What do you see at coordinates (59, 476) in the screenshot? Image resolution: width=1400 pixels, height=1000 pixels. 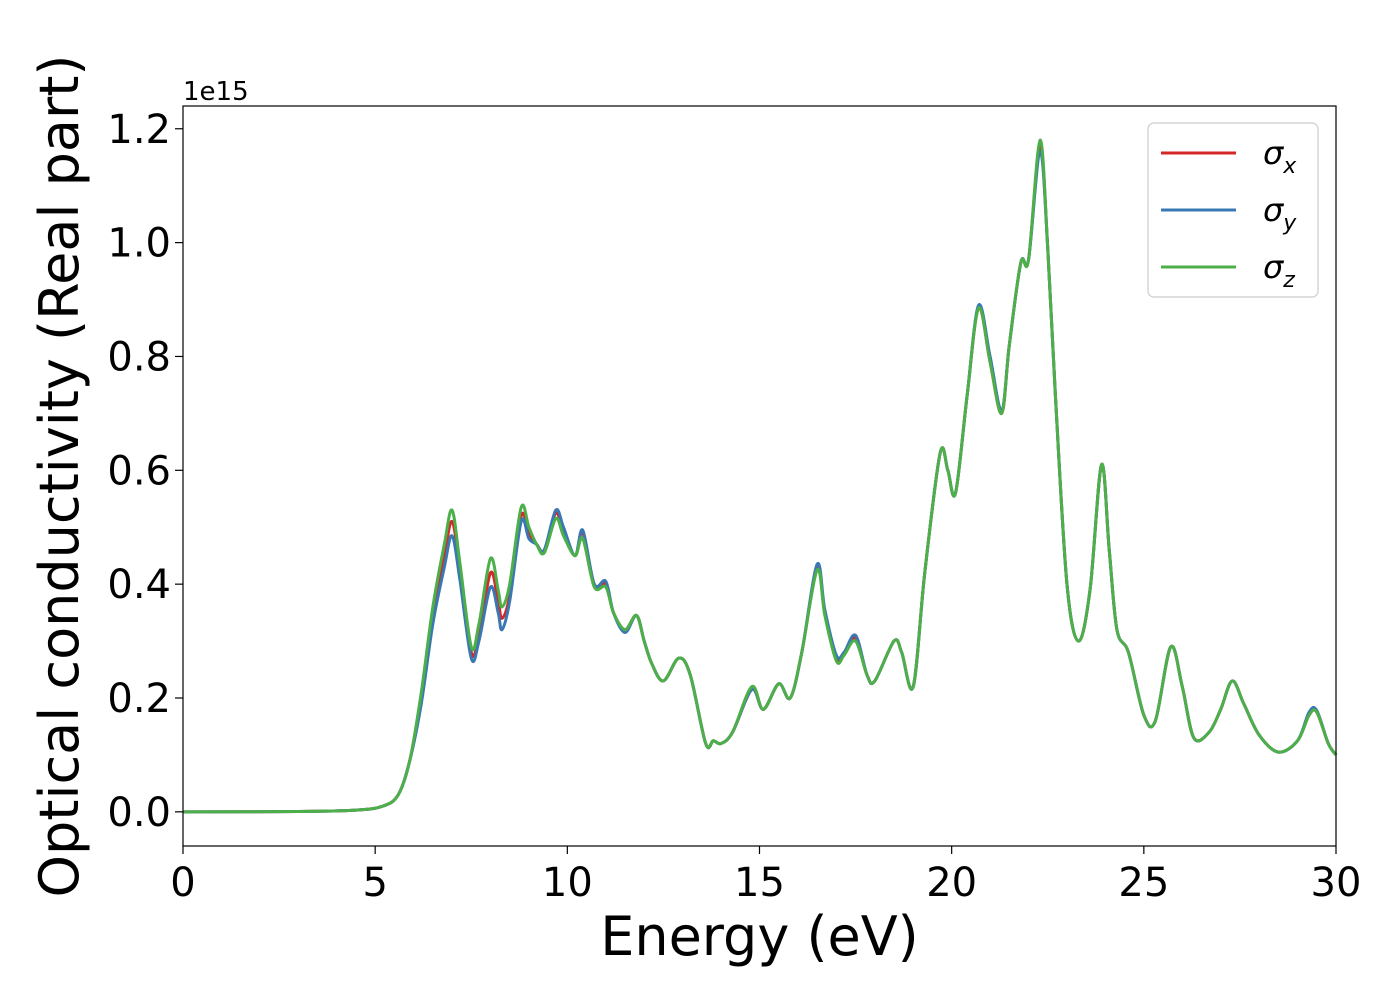 I see `y-axis-label: Optical conductivity (Real part)` at bounding box center [59, 476].